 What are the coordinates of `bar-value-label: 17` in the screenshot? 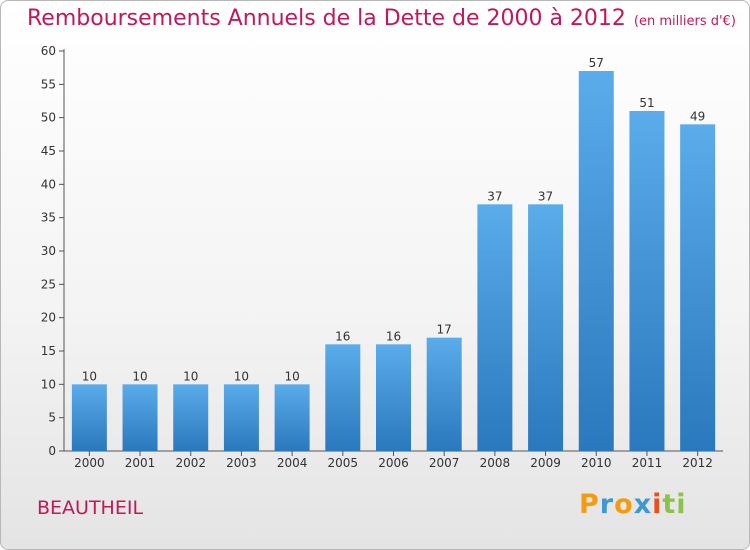 It's located at (444, 330).